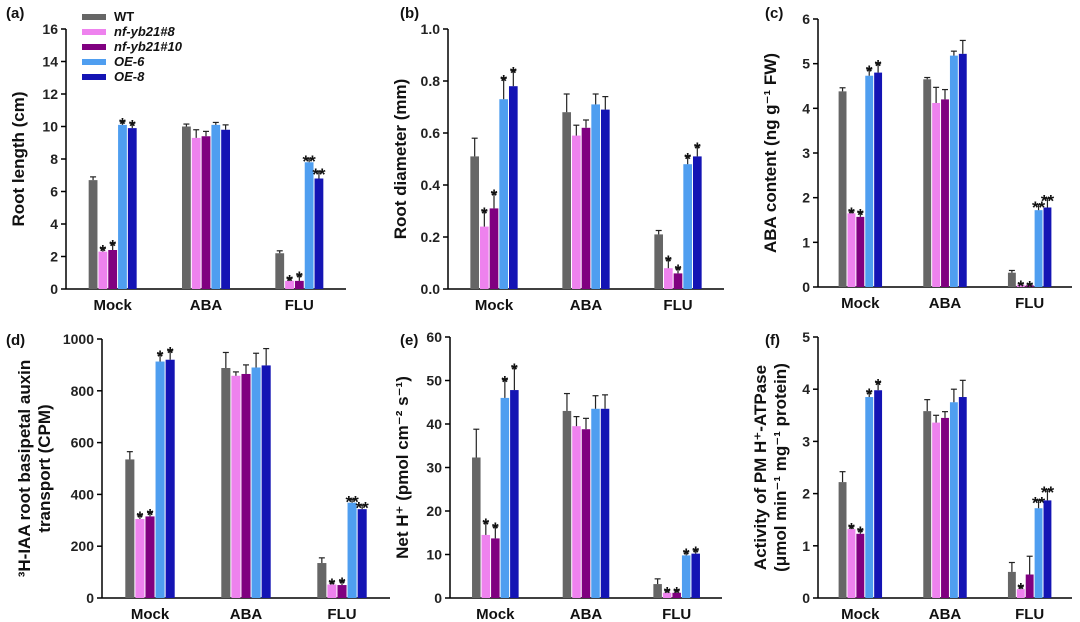  Describe the element at coordinates (148, 46) in the screenshot. I see `legend-label: nf-yb21#10` at that location.